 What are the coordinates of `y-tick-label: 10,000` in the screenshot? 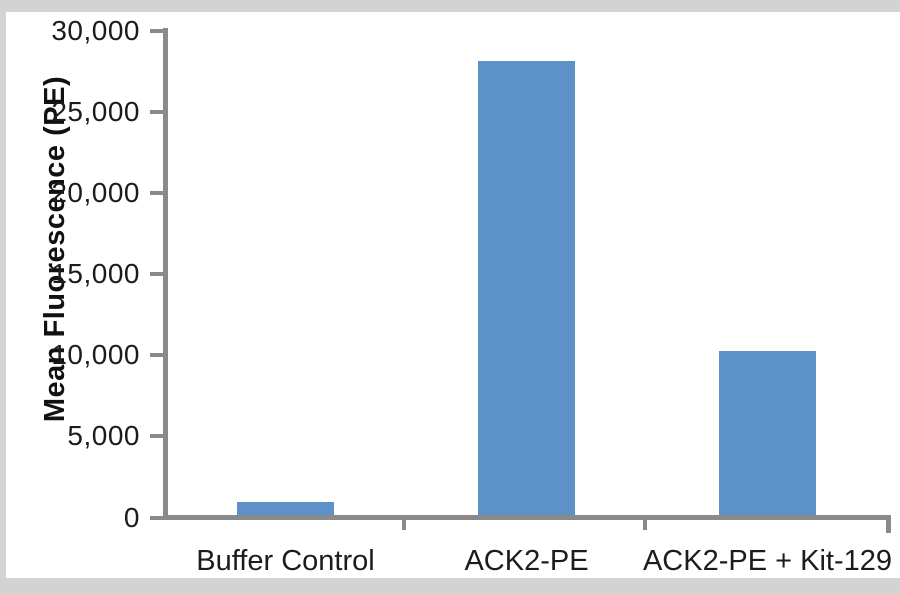 It's located at (95, 355).